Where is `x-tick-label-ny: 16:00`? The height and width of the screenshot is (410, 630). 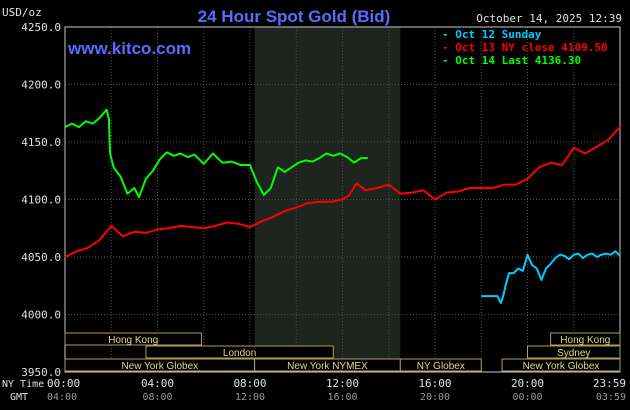
x-tick-label-ny: 16:00 is located at coordinates (434, 383).